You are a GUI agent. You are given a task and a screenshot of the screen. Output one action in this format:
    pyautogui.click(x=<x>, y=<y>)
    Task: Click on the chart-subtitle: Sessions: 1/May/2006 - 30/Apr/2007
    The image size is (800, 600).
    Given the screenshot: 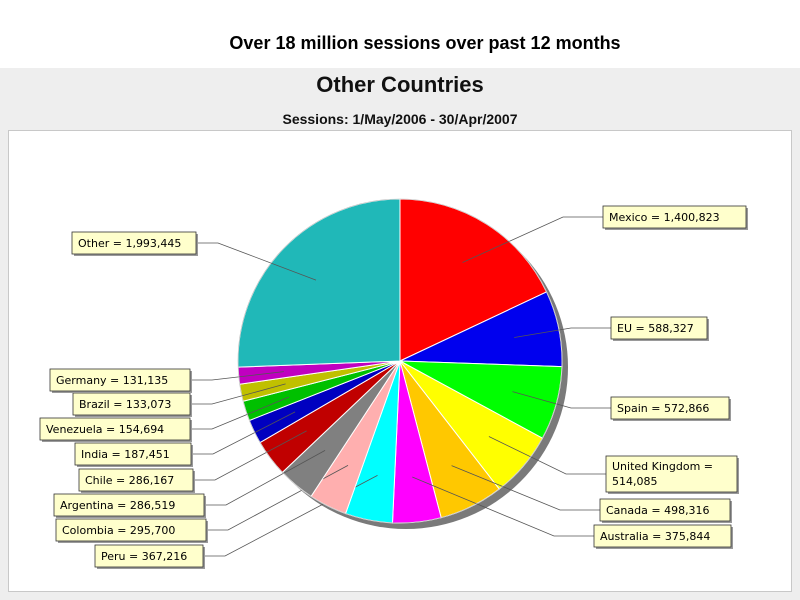 What is the action you would take?
    pyautogui.click(x=400, y=119)
    